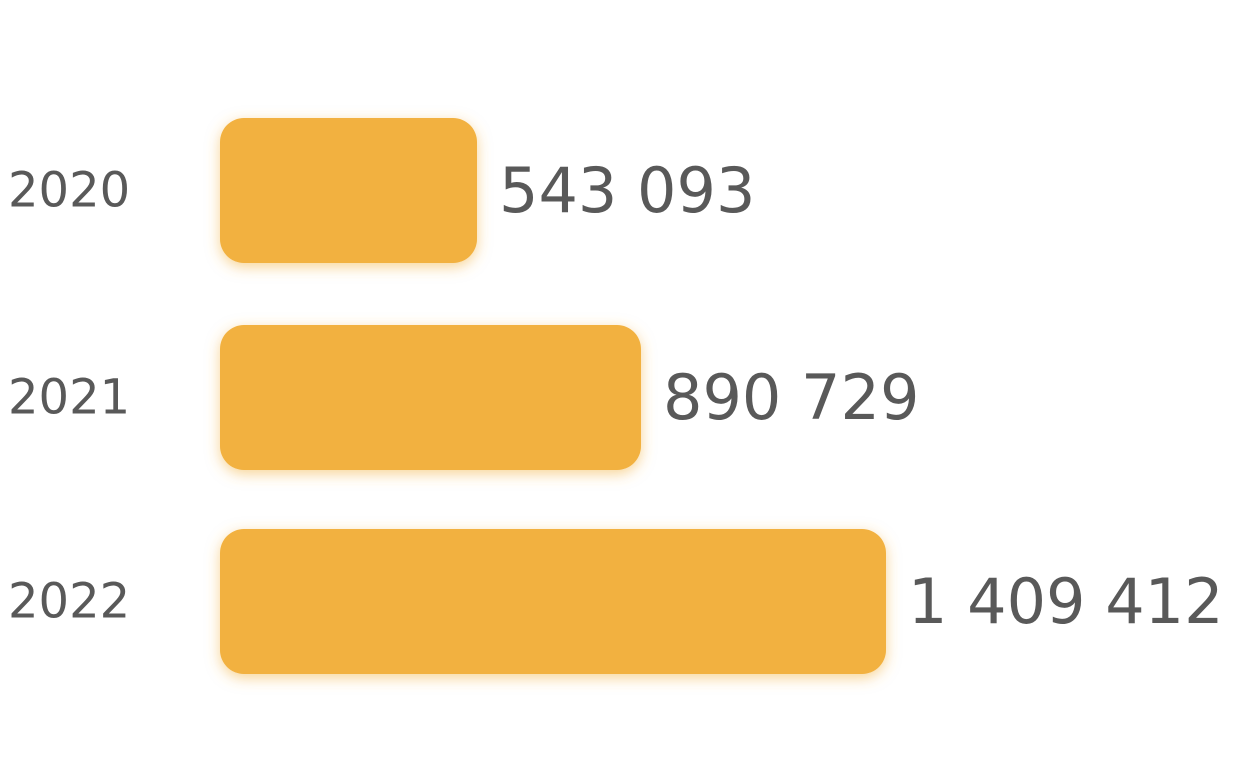 The image size is (1251, 771). I want to click on bar-row-2020: 2020 543 093, so click(381, 190).